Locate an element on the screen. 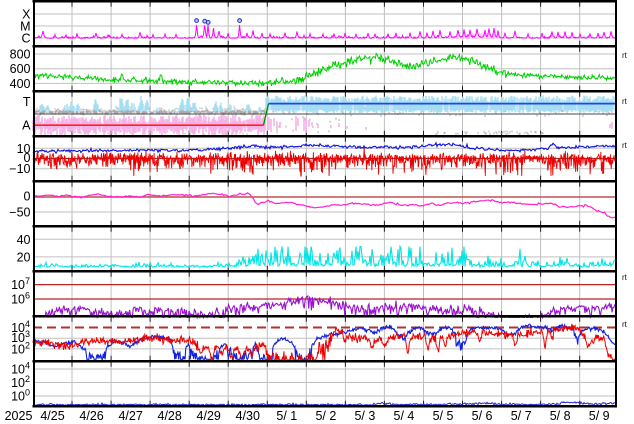  svg-text: A is located at coordinates (26, 126).